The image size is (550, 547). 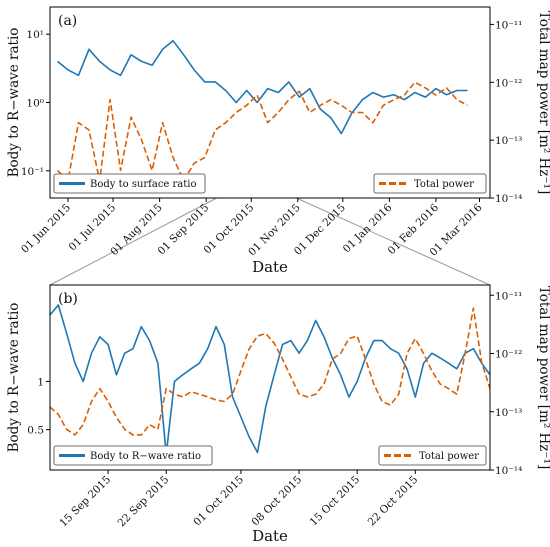 I want to click on y-left-tick-label: 10⁰, so click(x=35, y=104).